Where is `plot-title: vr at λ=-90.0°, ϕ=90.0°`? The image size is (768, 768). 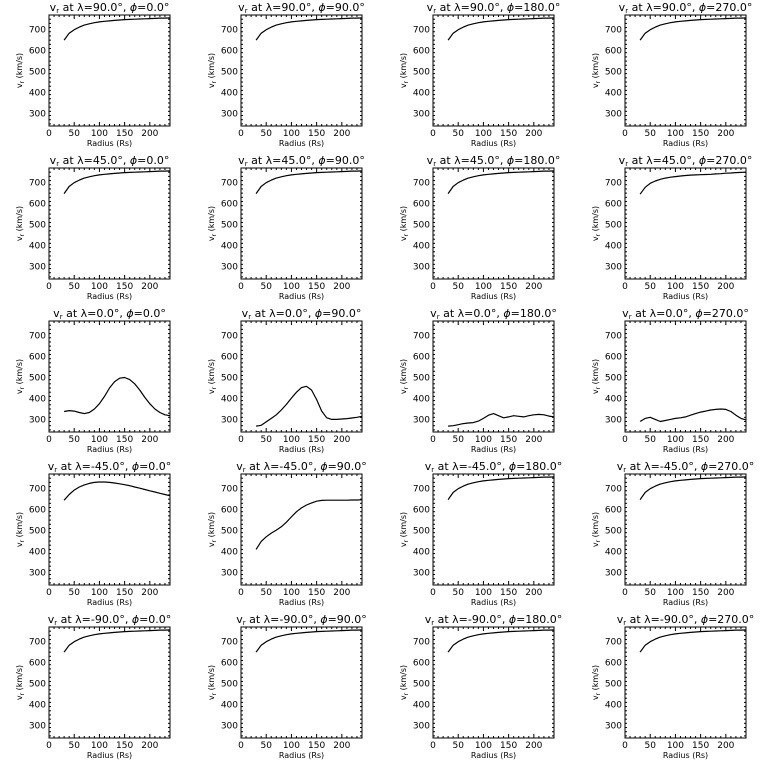
plot-title: vr at λ=-90.0°, ϕ=90.0° is located at coordinates (301, 620).